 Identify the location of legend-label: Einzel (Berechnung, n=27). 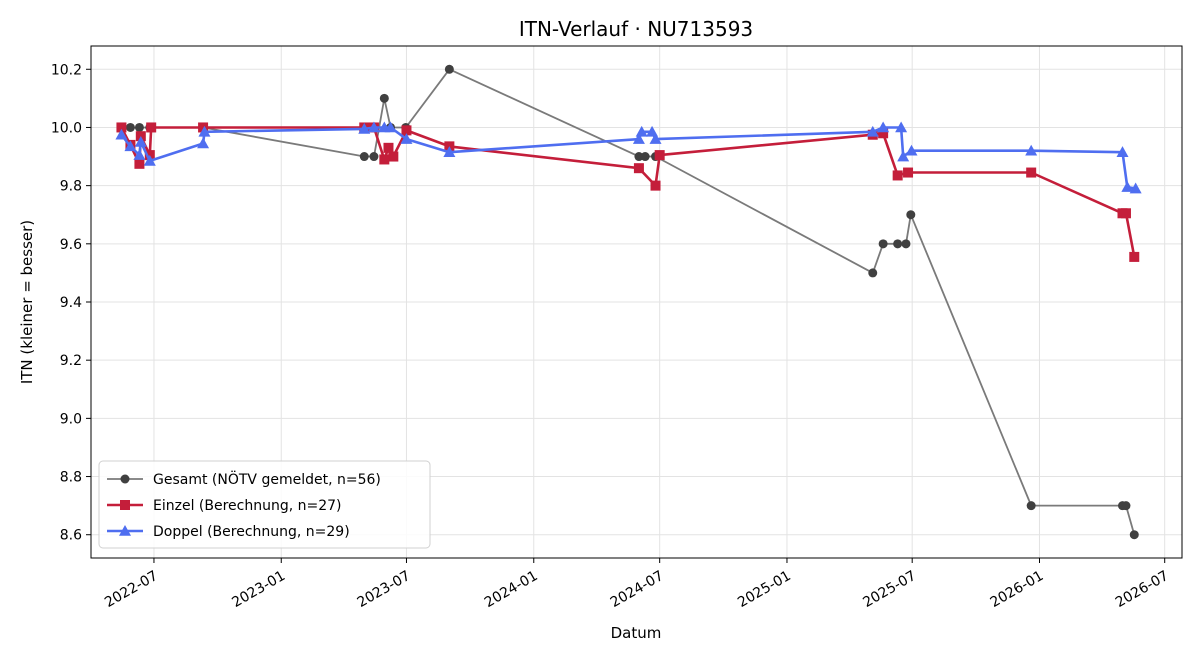
(247, 506).